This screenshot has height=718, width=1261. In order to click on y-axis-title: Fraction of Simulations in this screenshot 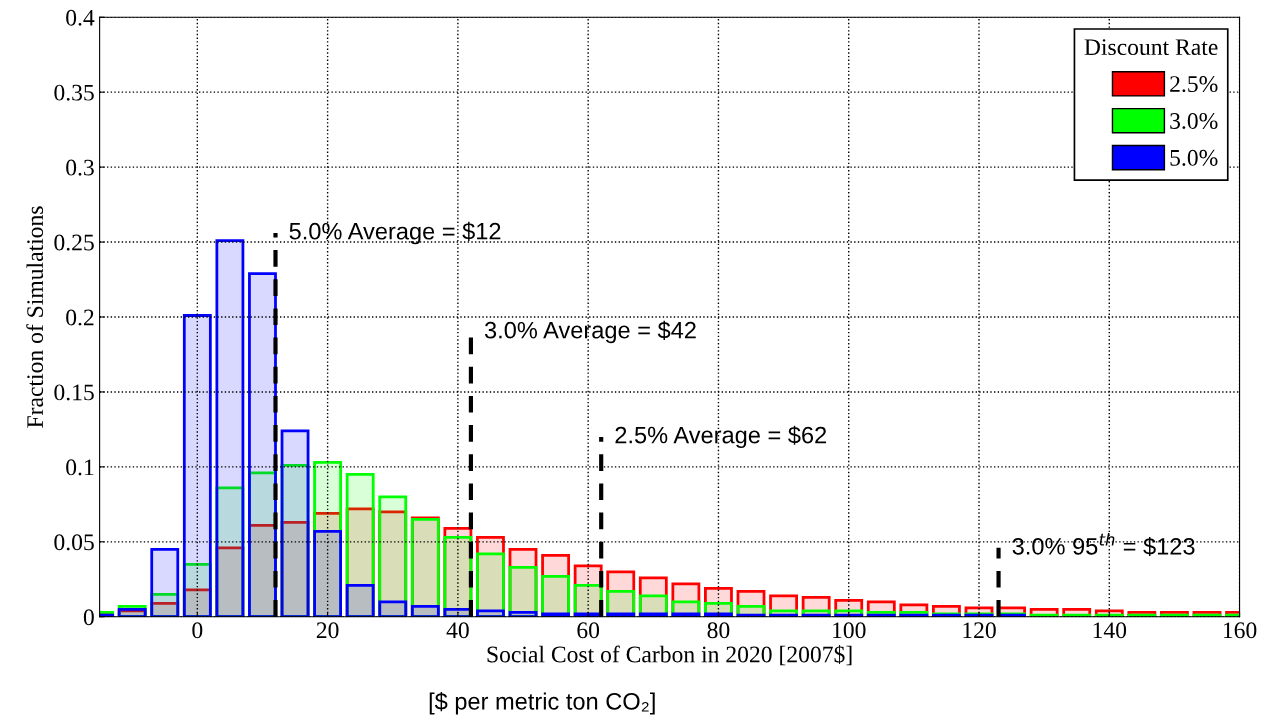, I will do `click(35, 317)`.